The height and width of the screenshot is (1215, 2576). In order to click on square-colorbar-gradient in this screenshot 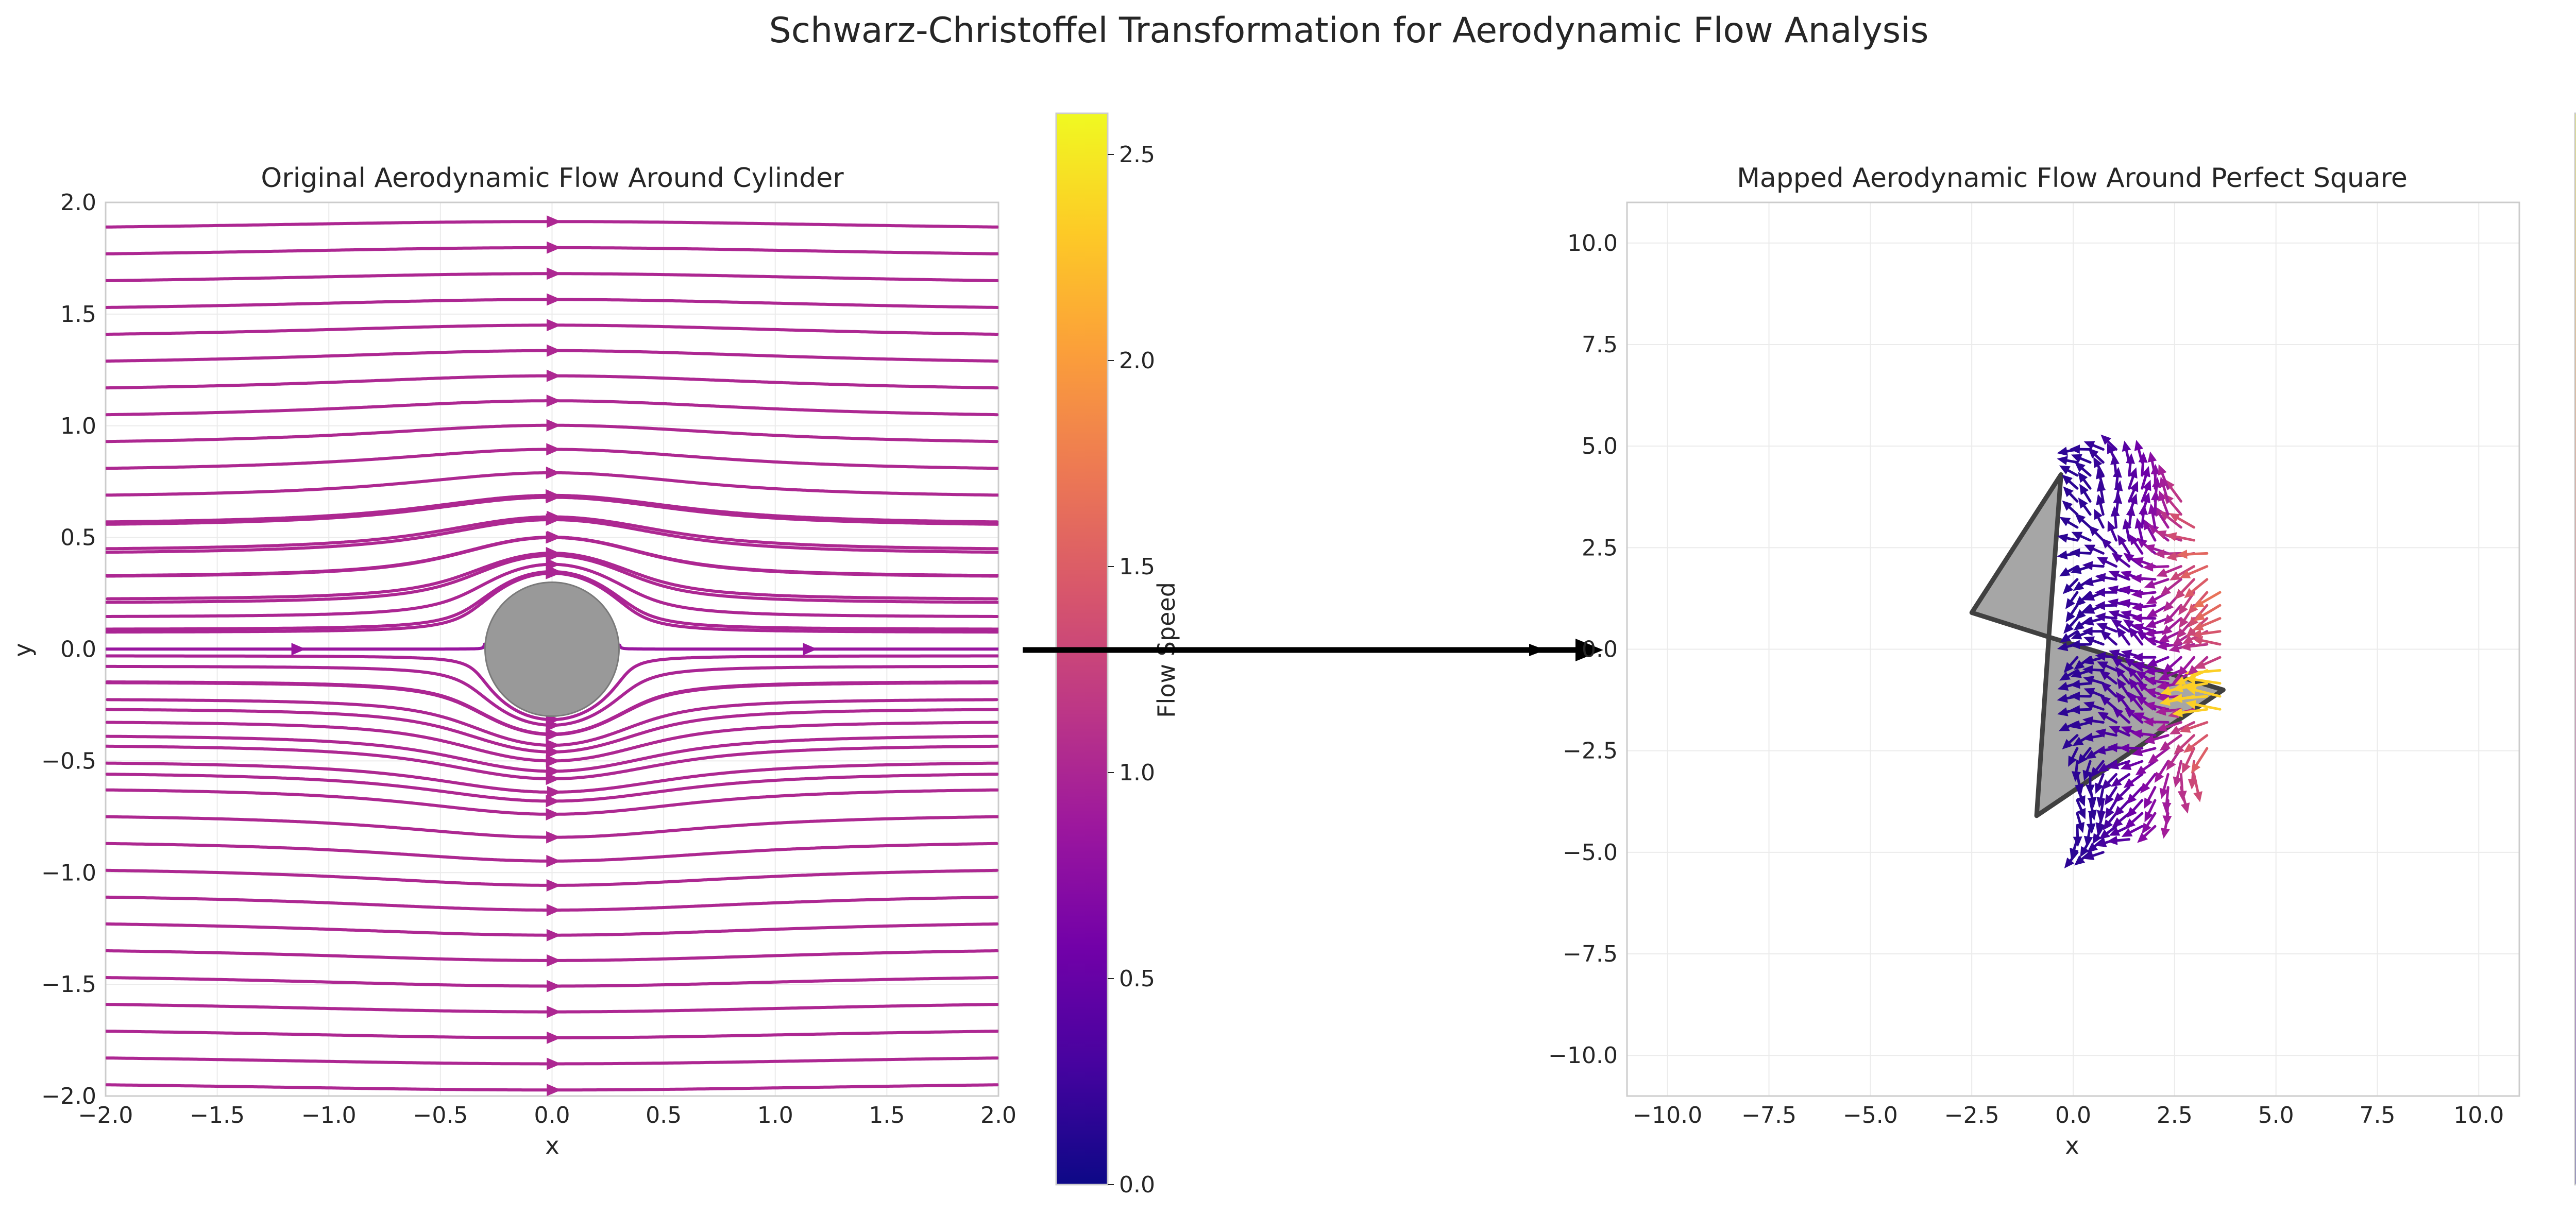, I will do `click(2575, 649)`.